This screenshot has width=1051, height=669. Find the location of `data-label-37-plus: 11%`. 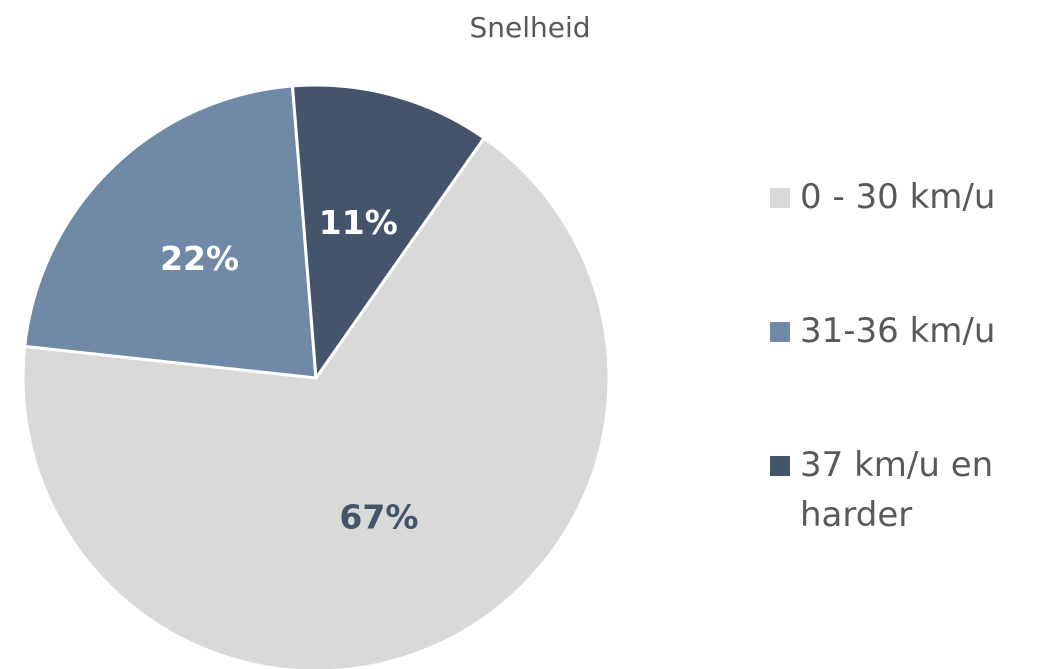

data-label-37-plus: 11% is located at coordinates (358, 222).